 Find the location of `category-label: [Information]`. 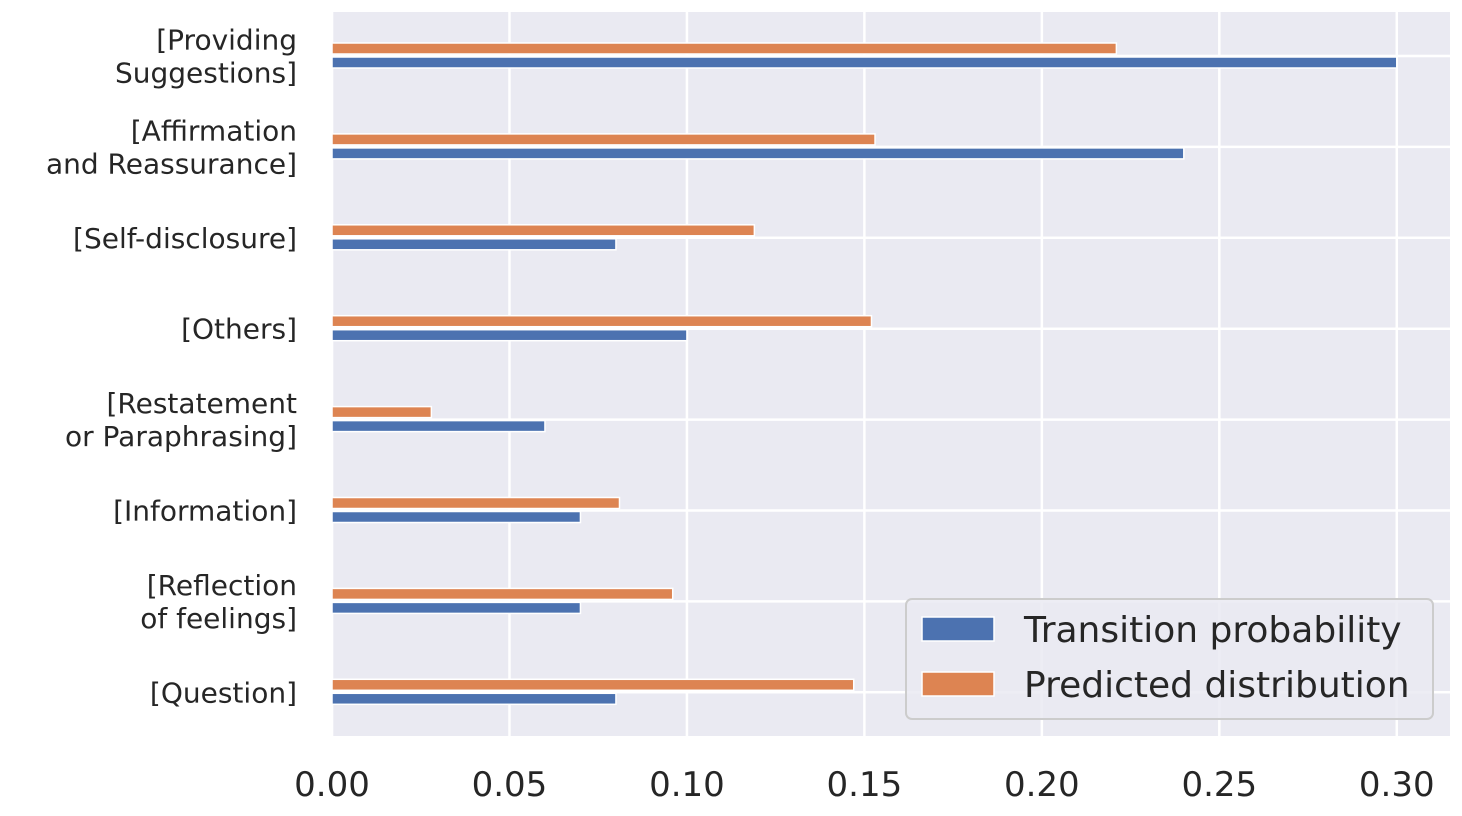

category-label: [Information] is located at coordinates (205, 511).